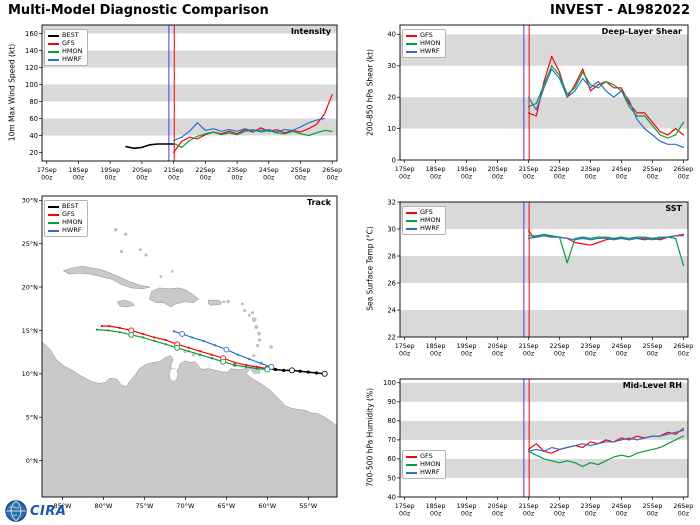  Describe the element at coordinates (249, 129) in the screenshot. I see `intensity-hwrf-line` at that location.